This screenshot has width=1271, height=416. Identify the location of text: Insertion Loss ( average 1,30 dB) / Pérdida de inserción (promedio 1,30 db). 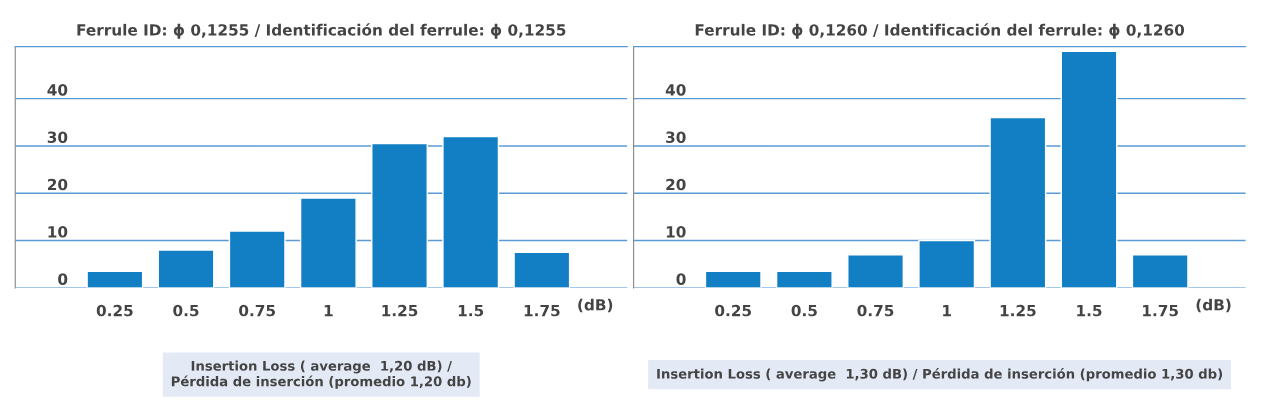
(940, 375).